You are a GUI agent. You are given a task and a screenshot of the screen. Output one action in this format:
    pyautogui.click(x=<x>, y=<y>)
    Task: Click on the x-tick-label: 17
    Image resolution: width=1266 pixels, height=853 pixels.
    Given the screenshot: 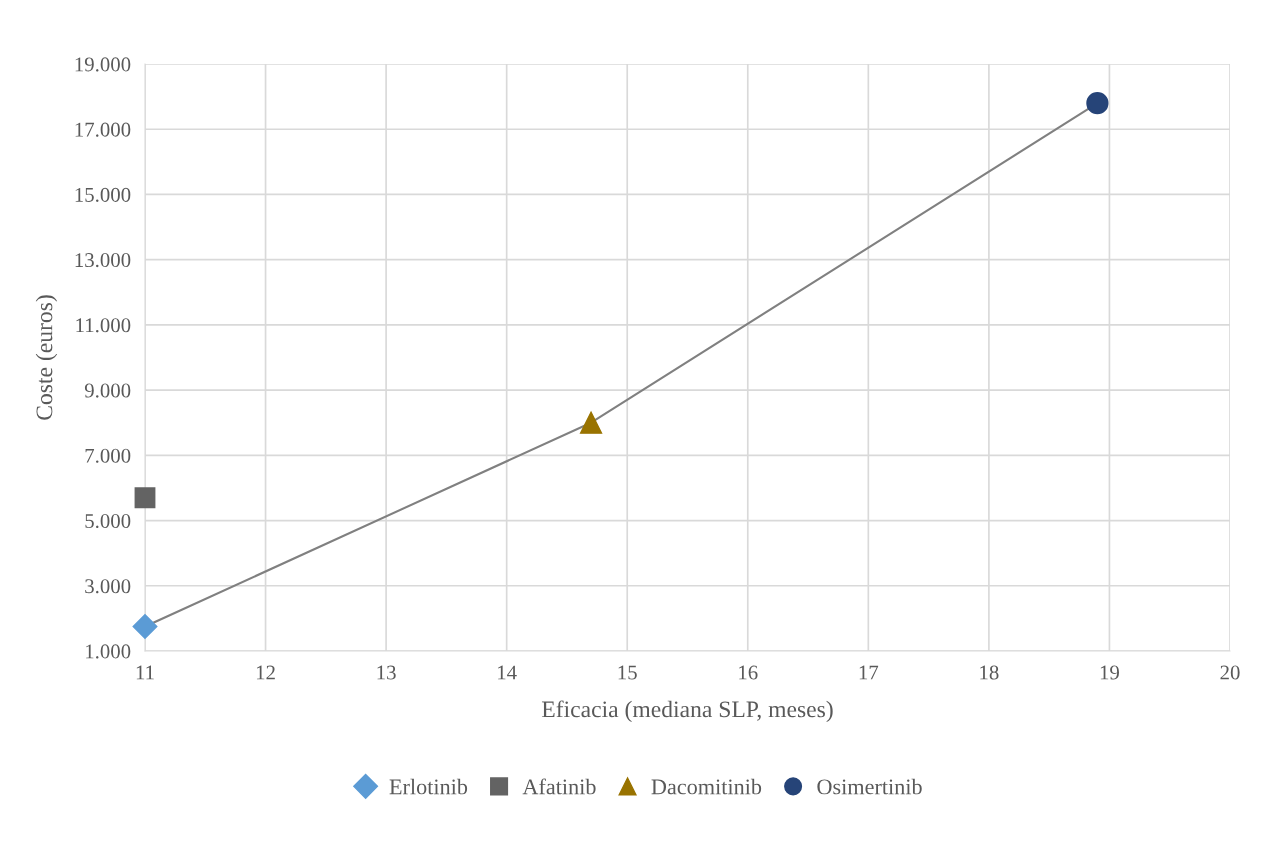 What is the action you would take?
    pyautogui.click(x=869, y=672)
    